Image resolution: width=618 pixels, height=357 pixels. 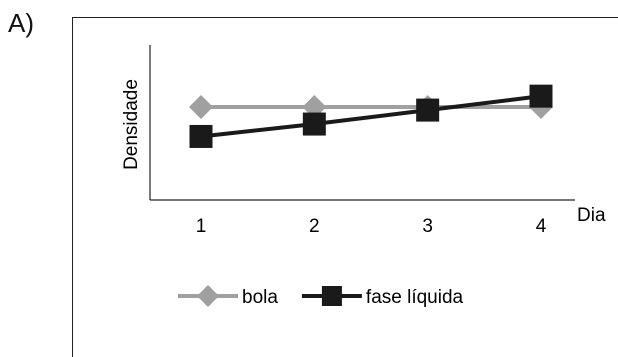 I want to click on legend-label: bola, so click(x=260, y=297).